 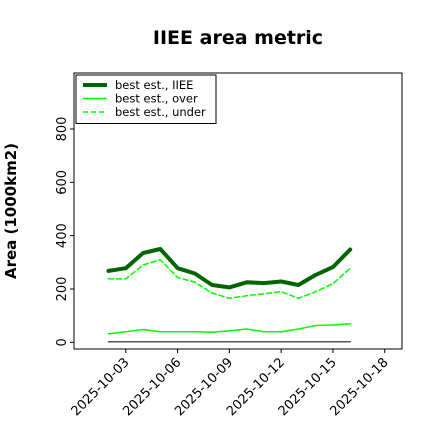 I want to click on y-tick-label: 0, so click(x=62, y=342).